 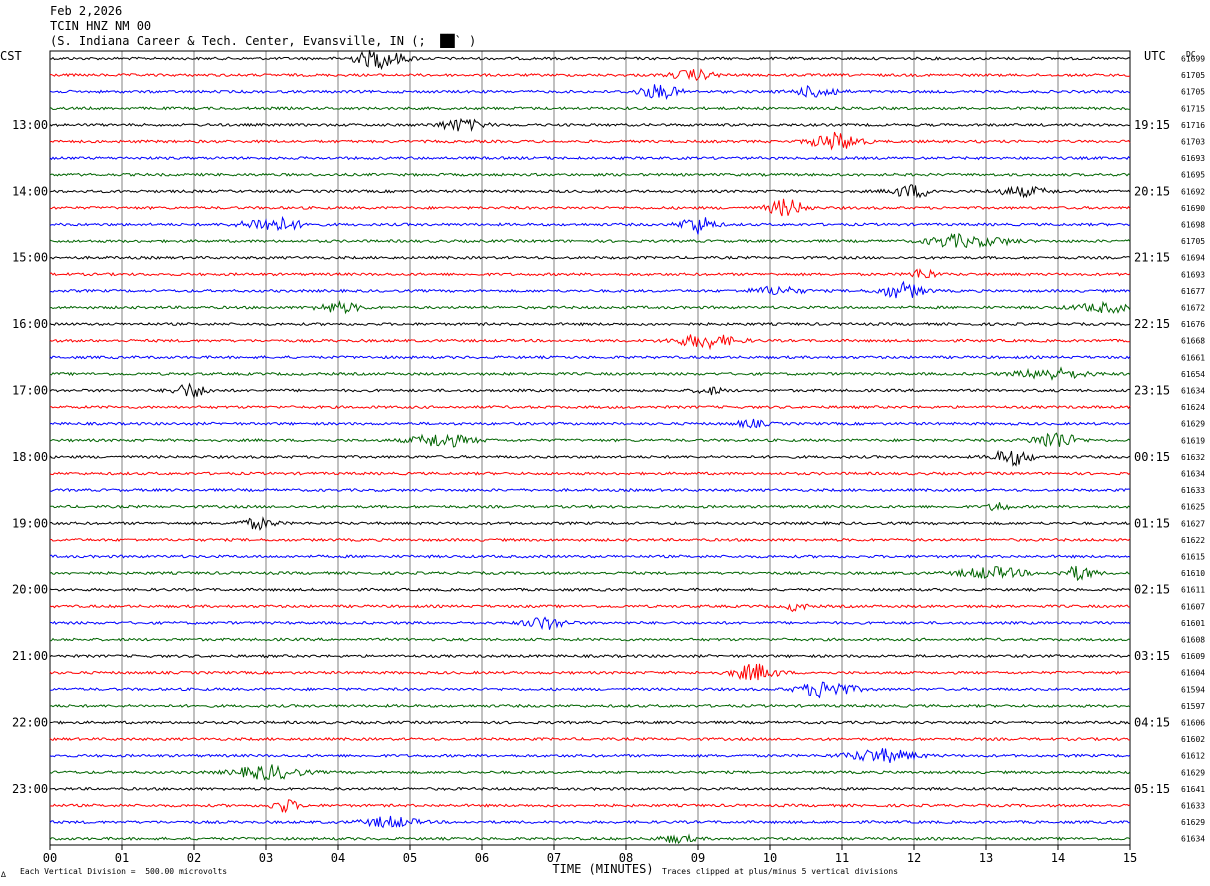 What do you see at coordinates (1193, 324) in the screenshot?
I see `dc-offset-label: 61676` at bounding box center [1193, 324].